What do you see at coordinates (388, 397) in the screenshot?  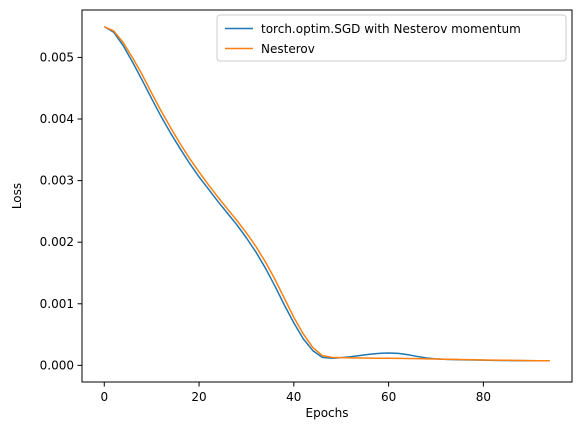 I see `x-tick-label: 60` at bounding box center [388, 397].